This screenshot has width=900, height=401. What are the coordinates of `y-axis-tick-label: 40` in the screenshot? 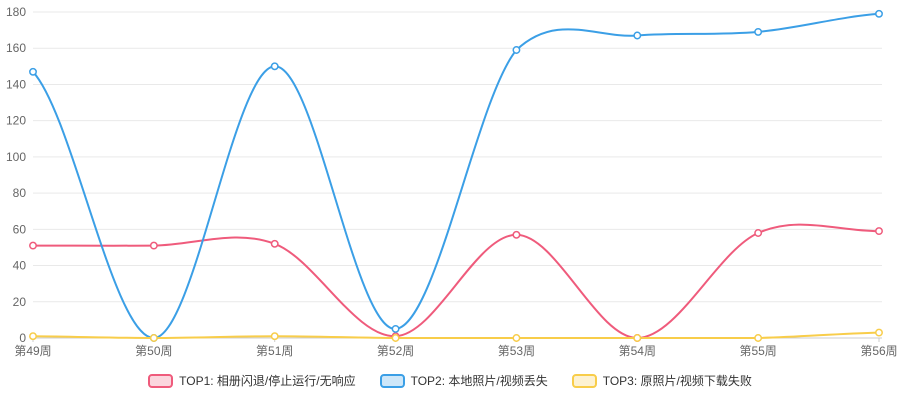 It's located at (20, 266).